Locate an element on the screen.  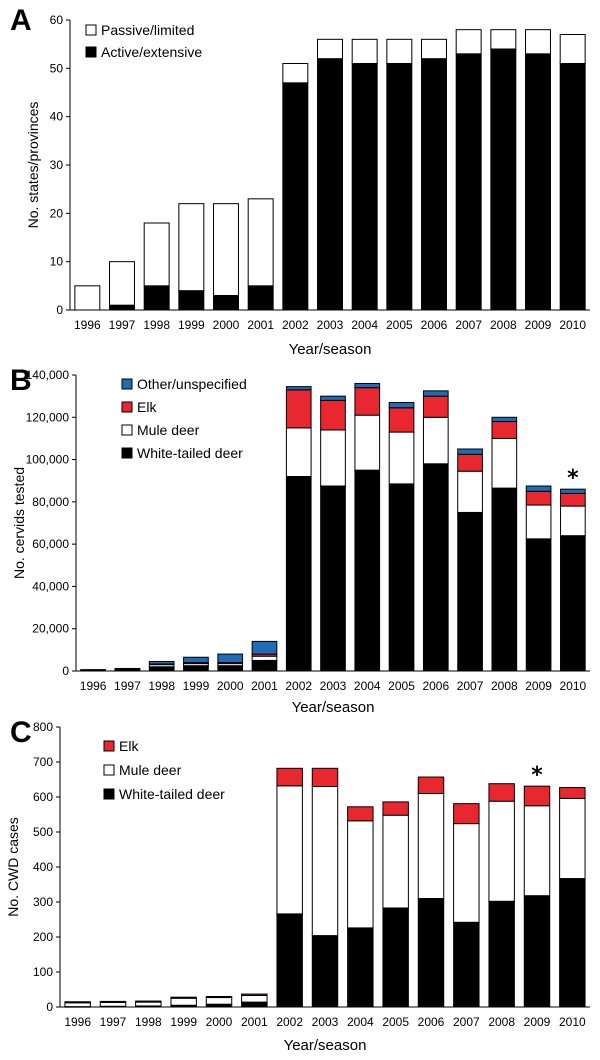
x-axis-title: Year/season is located at coordinates (333, 707).